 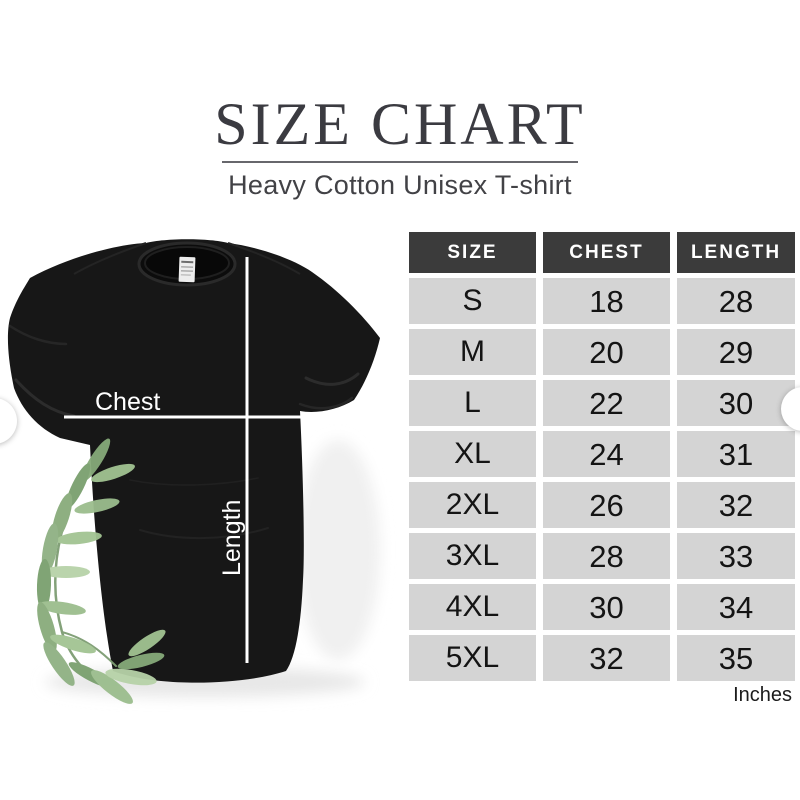 What do you see at coordinates (736, 505) in the screenshot?
I see `length-cell: 32` at bounding box center [736, 505].